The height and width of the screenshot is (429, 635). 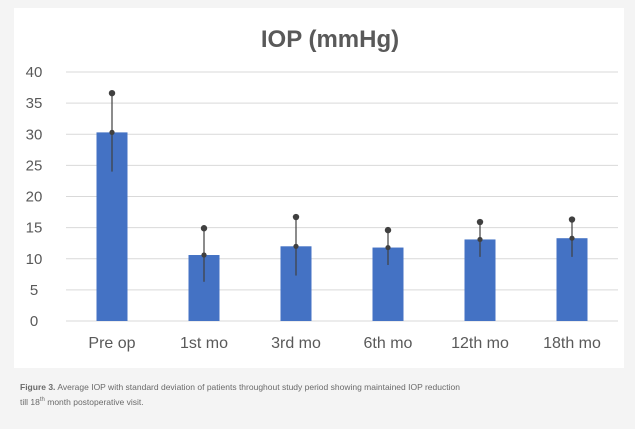 What do you see at coordinates (480, 343) in the screenshot?
I see `x-tick-label-5: 12th mo` at bounding box center [480, 343].